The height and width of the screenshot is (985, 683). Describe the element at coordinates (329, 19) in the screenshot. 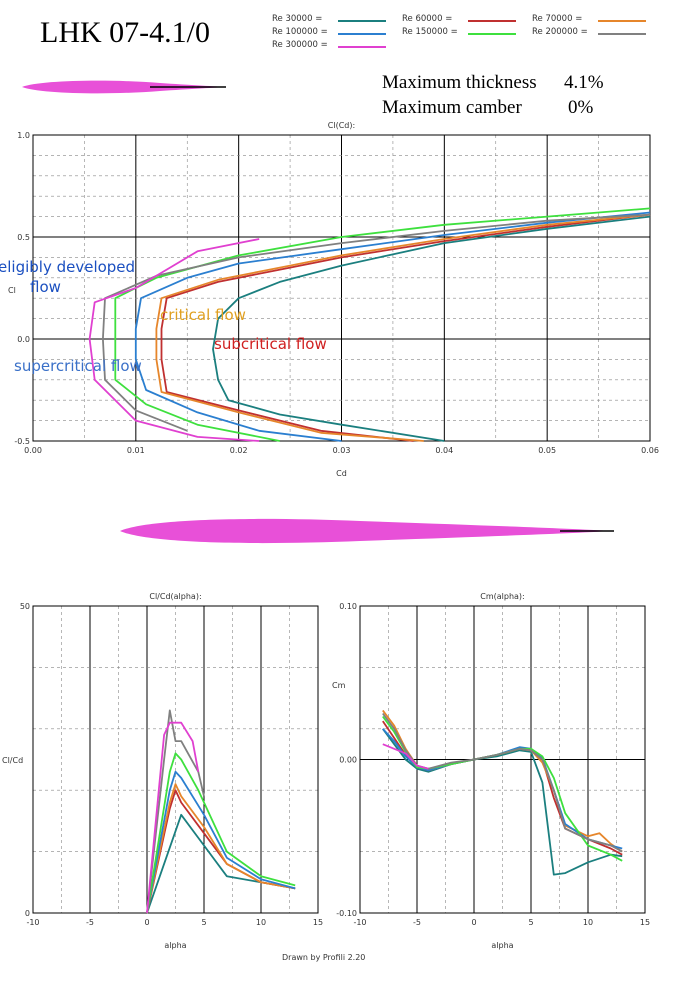

I see `legend-item-re30000: Re 30000 =` at that location.